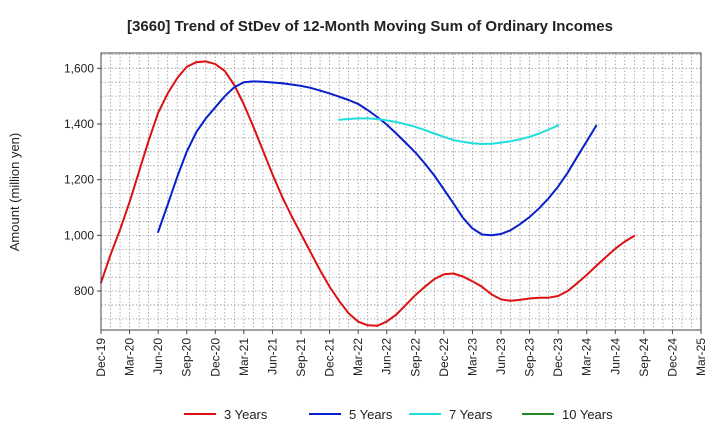 The height and width of the screenshot is (440, 720). I want to click on legend-label: 7 Years, so click(471, 414).